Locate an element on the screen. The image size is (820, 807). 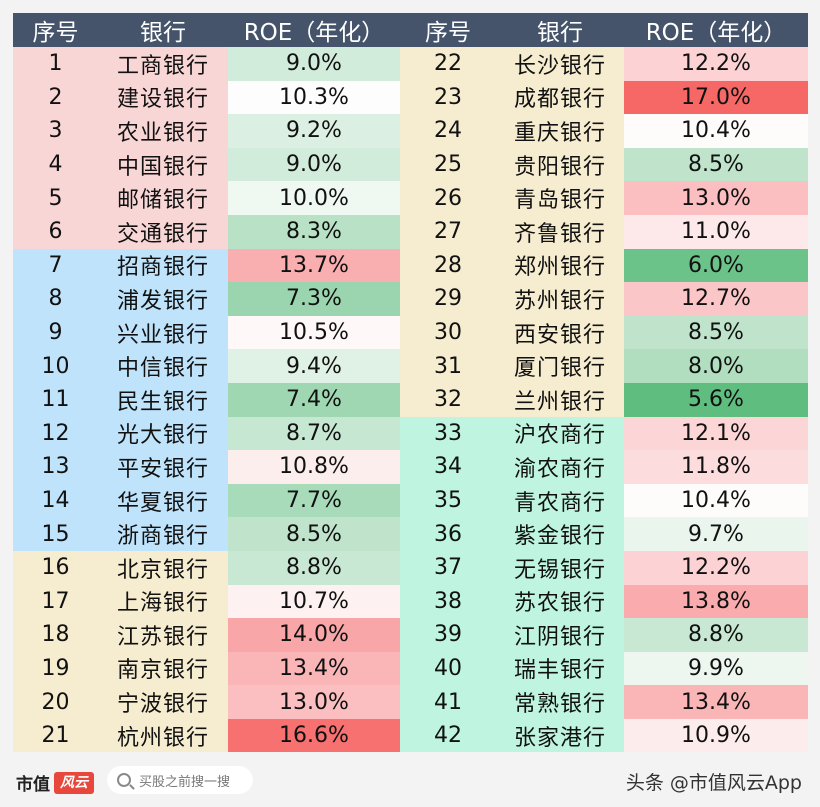
bank-name: 紫金银行 is located at coordinates (560, 534).